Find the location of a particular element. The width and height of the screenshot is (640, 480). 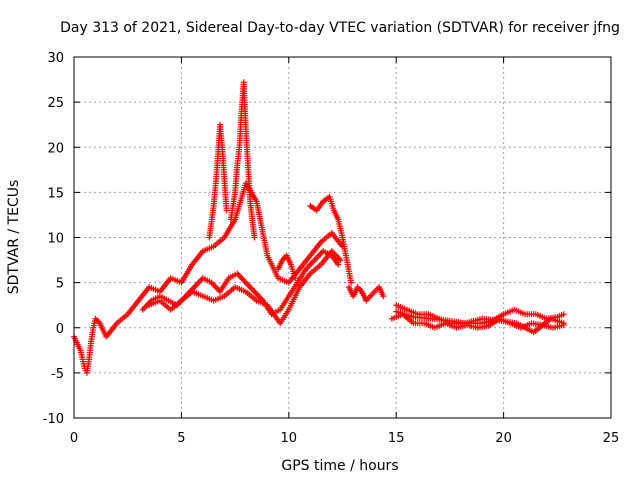

y-tick-label: 0 is located at coordinates (60, 329).